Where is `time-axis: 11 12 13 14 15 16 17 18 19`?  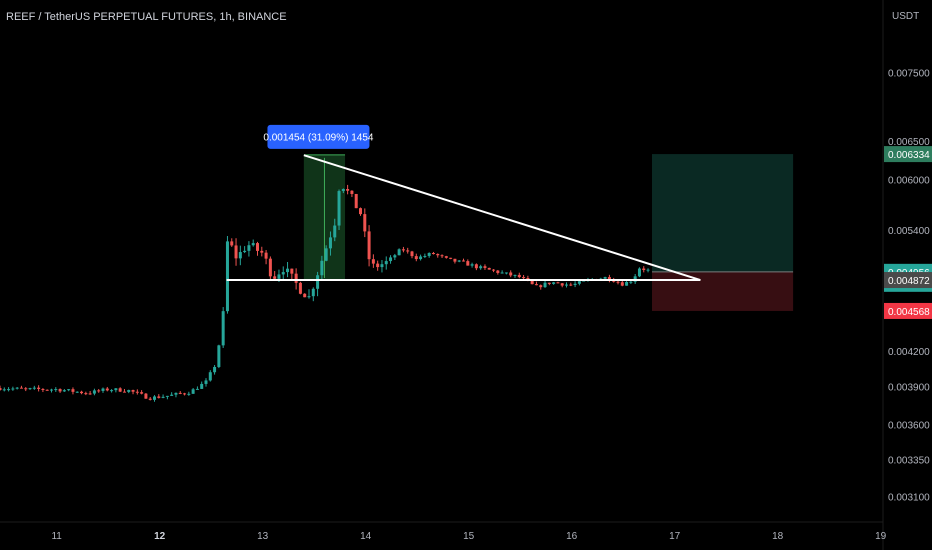
time-axis: 11 12 13 14 15 16 17 18 19 is located at coordinates (468, 536).